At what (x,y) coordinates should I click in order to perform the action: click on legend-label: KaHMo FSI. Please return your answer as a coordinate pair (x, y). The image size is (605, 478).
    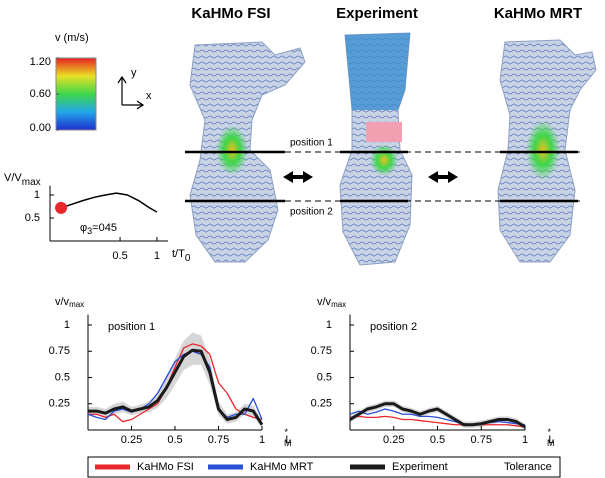
    Looking at the image, I should click on (165, 467).